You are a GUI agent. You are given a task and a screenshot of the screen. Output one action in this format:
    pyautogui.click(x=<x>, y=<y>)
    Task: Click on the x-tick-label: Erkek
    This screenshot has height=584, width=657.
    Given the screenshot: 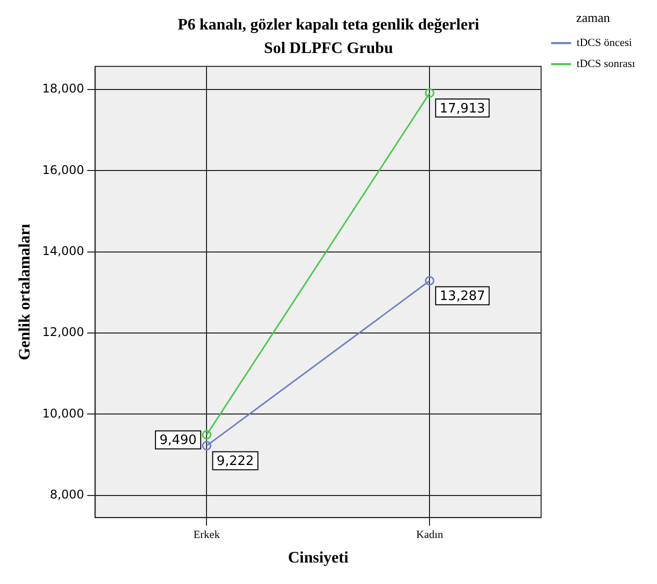 What is the action you would take?
    pyautogui.click(x=207, y=535)
    